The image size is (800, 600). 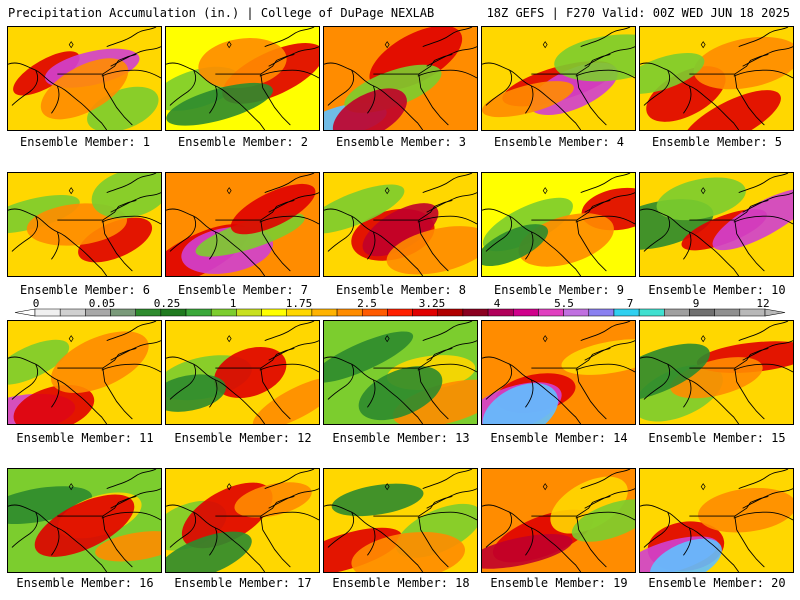 What do you see at coordinates (36, 303) in the screenshot?
I see `colorbar-tick: 0` at bounding box center [36, 303].